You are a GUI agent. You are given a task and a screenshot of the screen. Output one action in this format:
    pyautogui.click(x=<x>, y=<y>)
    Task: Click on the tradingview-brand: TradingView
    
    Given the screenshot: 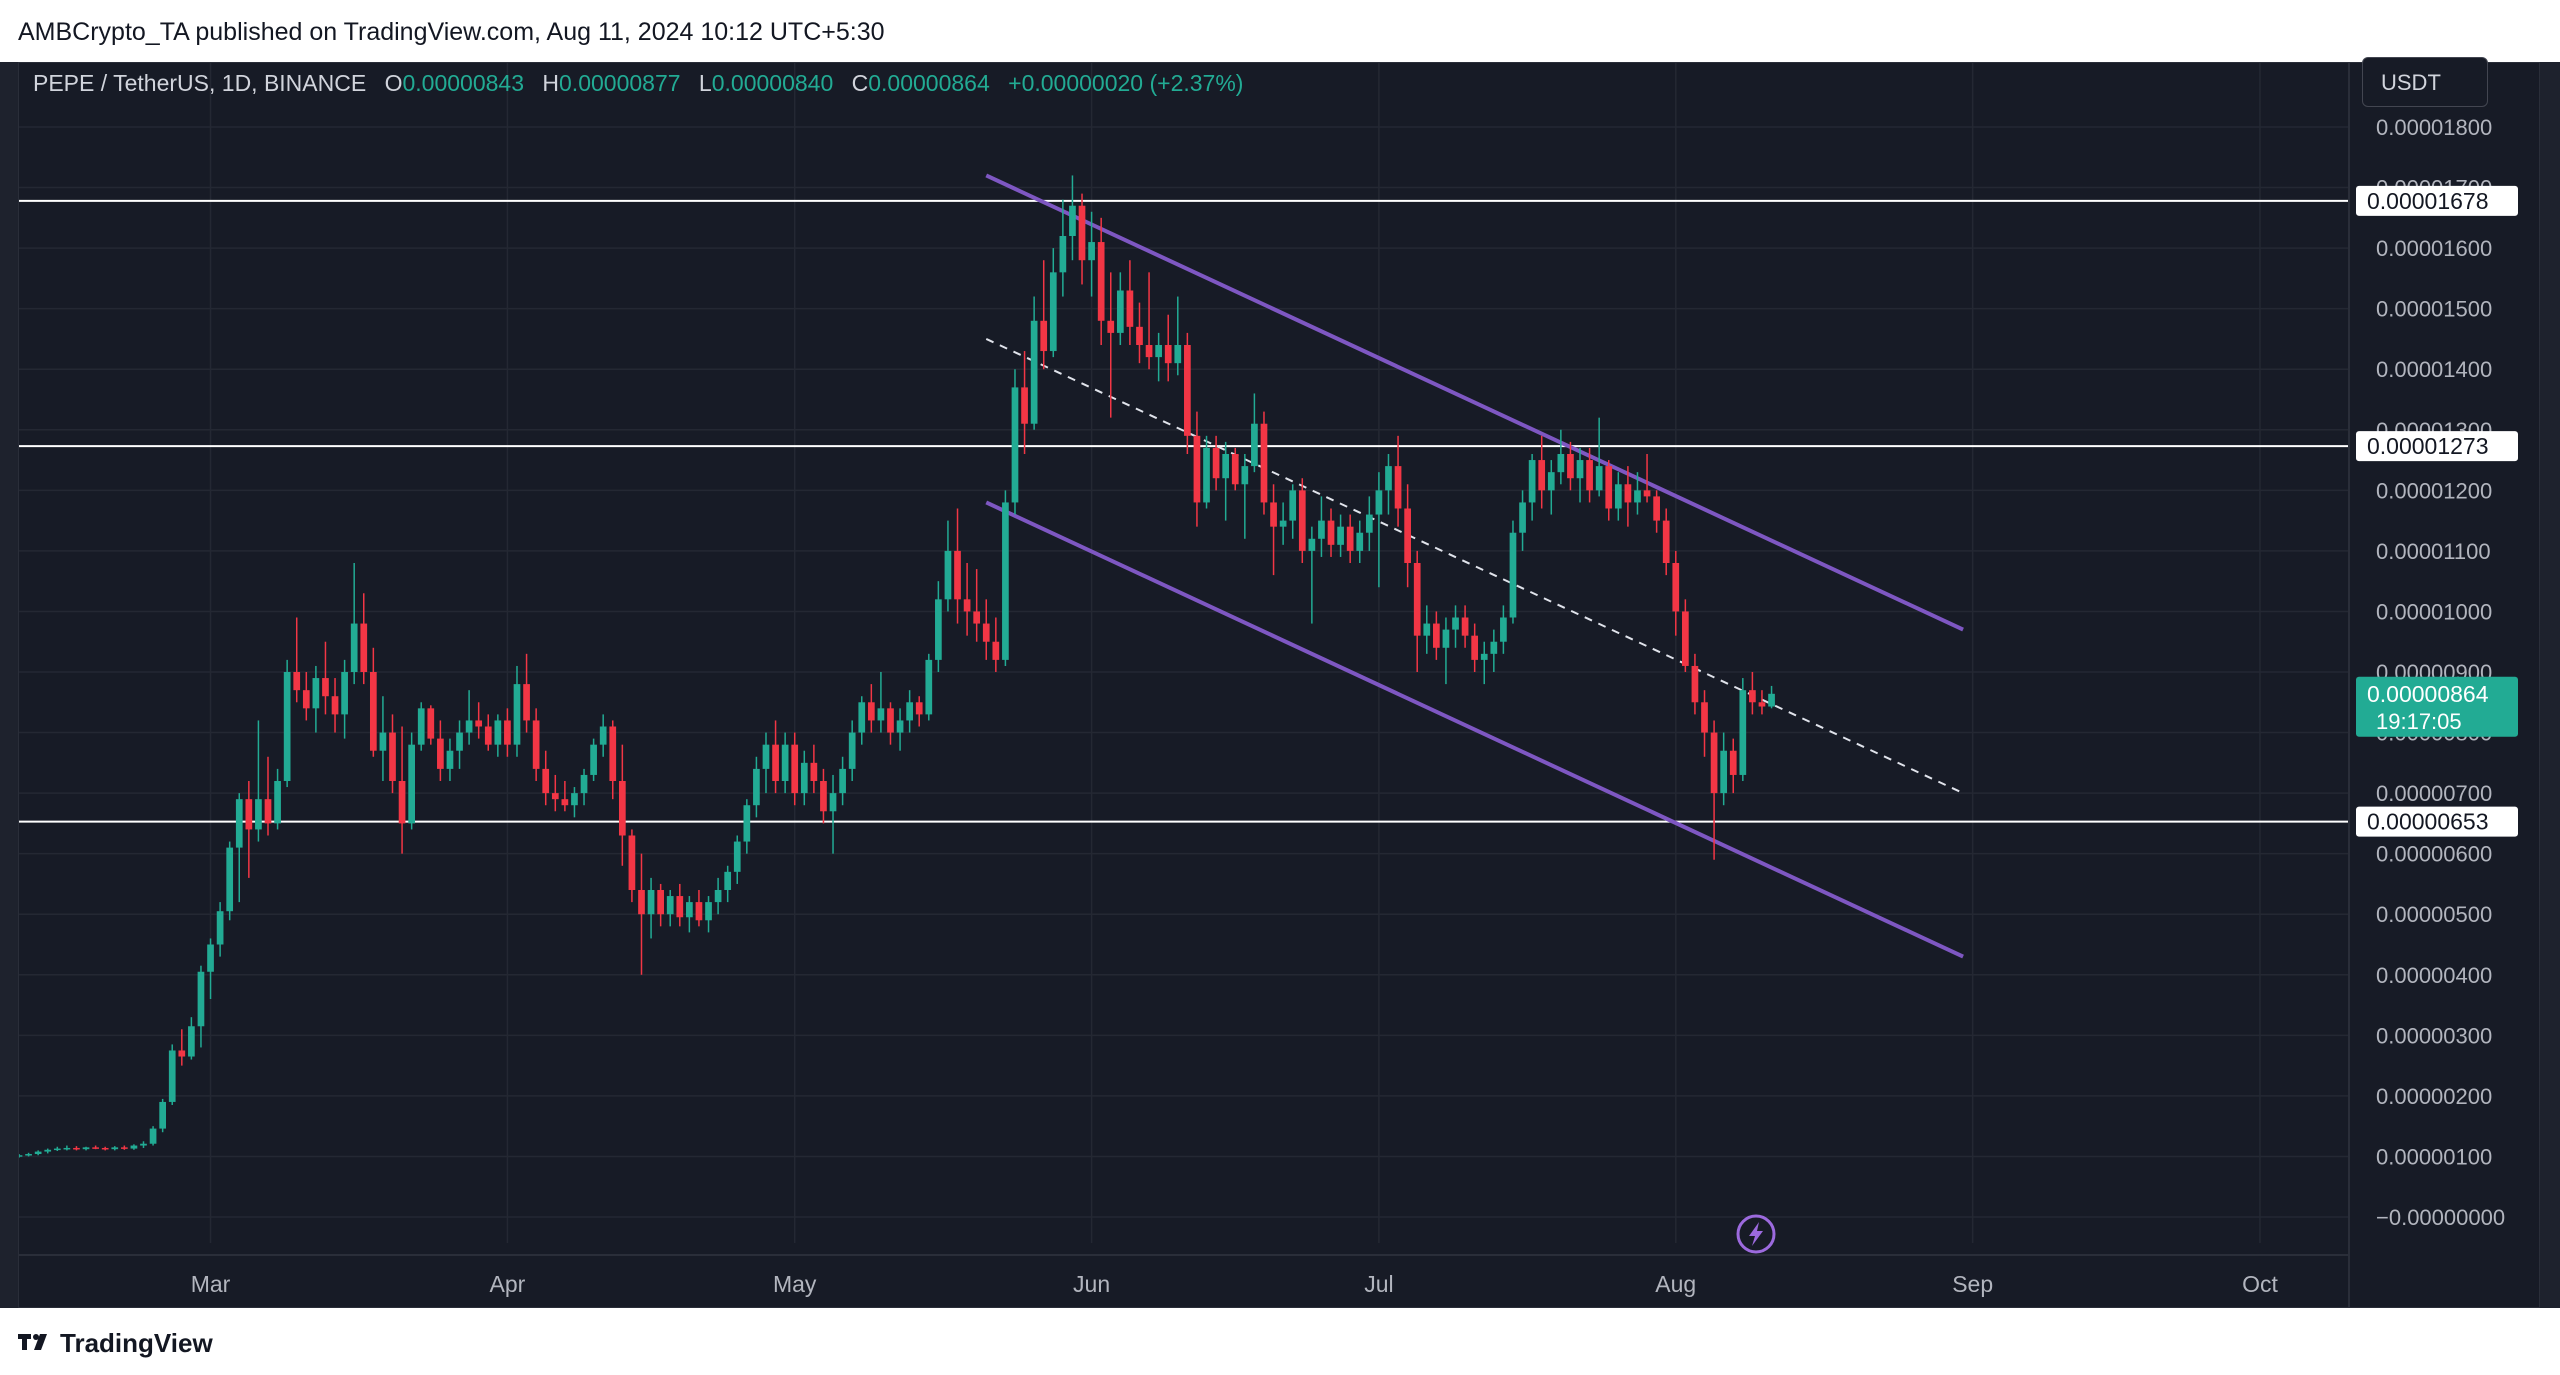 What is the action you would take?
    pyautogui.click(x=115, y=1343)
    